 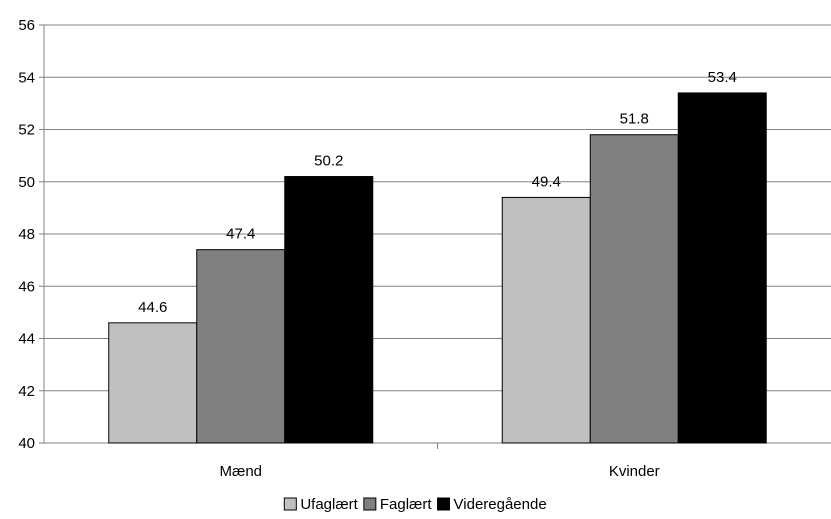 What do you see at coordinates (634, 289) in the screenshot?
I see `bar-fagl-rt-kvinder` at bounding box center [634, 289].